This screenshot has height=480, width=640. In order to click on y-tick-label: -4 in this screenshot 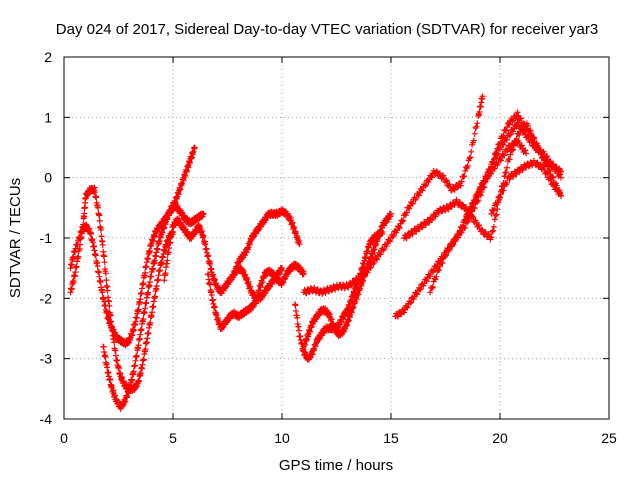, I will do `click(46, 419)`.